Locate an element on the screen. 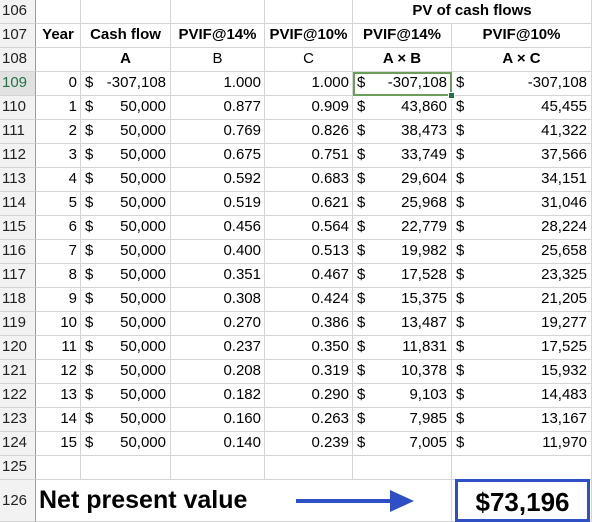 Image resolution: width=592 pixels, height=522 pixels. pvif14-cell: 0.270 is located at coordinates (218, 324).